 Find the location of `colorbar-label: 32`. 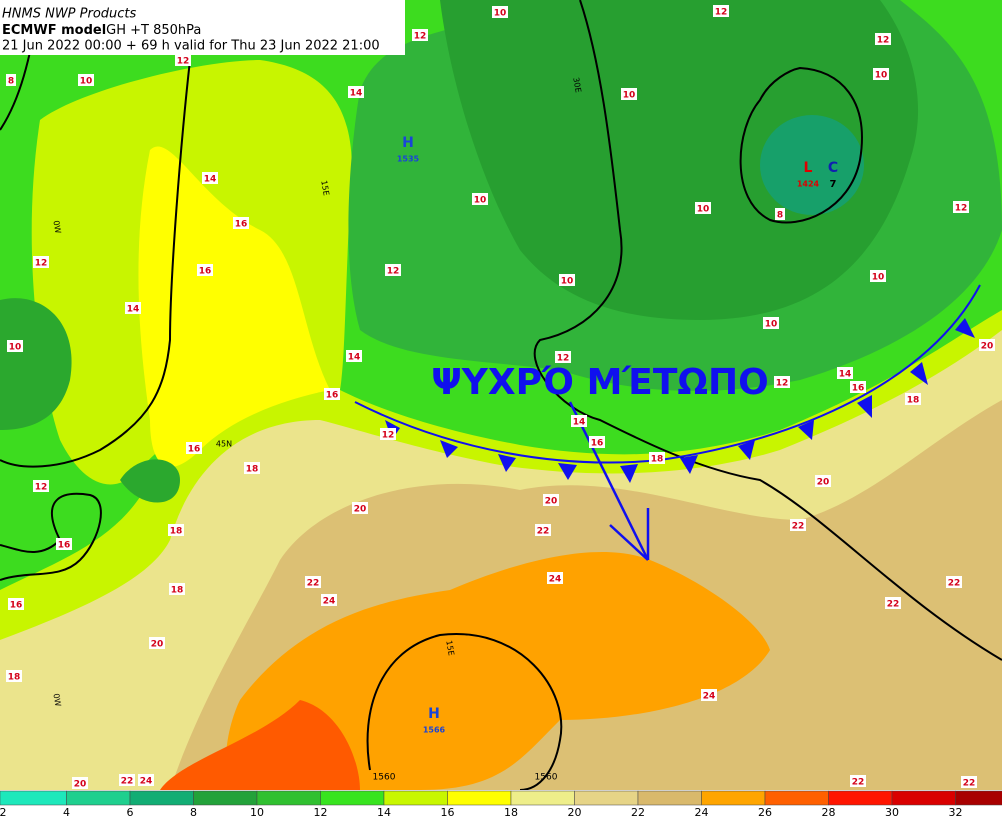

colorbar-label: 32 is located at coordinates (956, 812).